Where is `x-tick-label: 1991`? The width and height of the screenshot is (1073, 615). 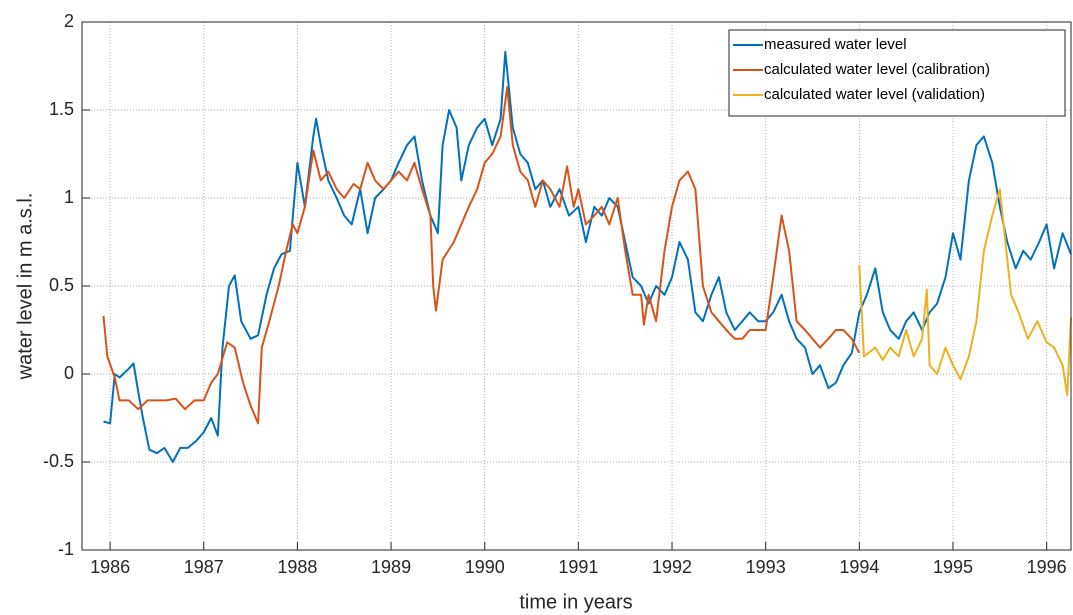
x-tick-label: 1991 is located at coordinates (578, 567).